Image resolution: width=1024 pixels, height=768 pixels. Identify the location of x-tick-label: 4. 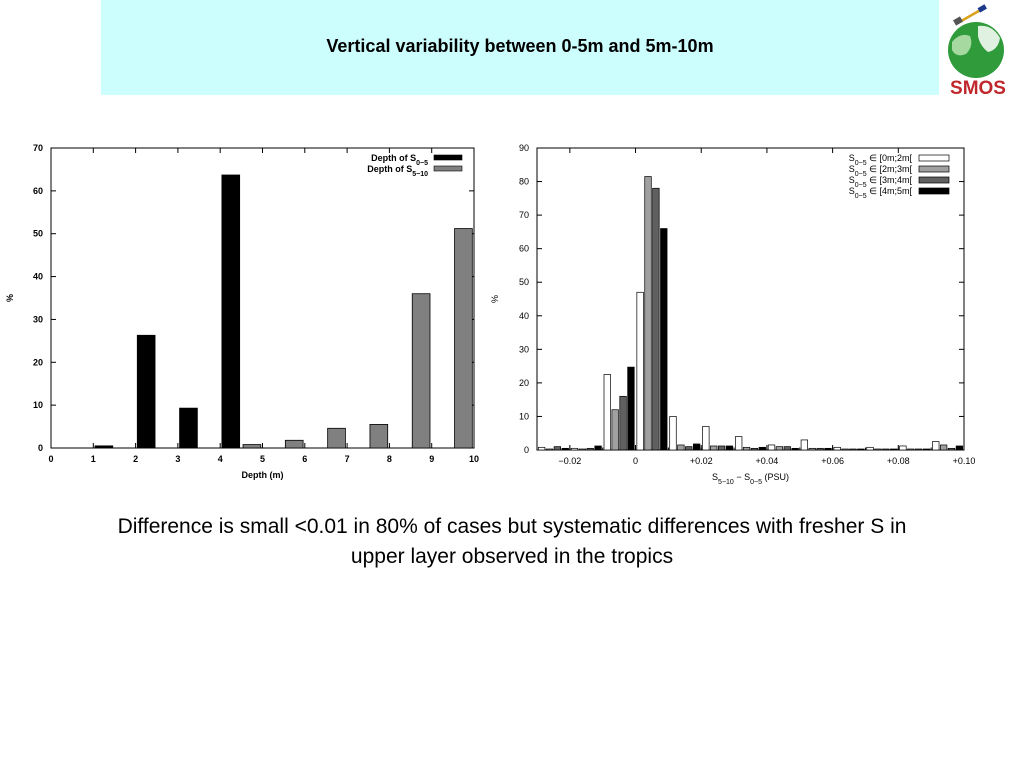
(220, 459).